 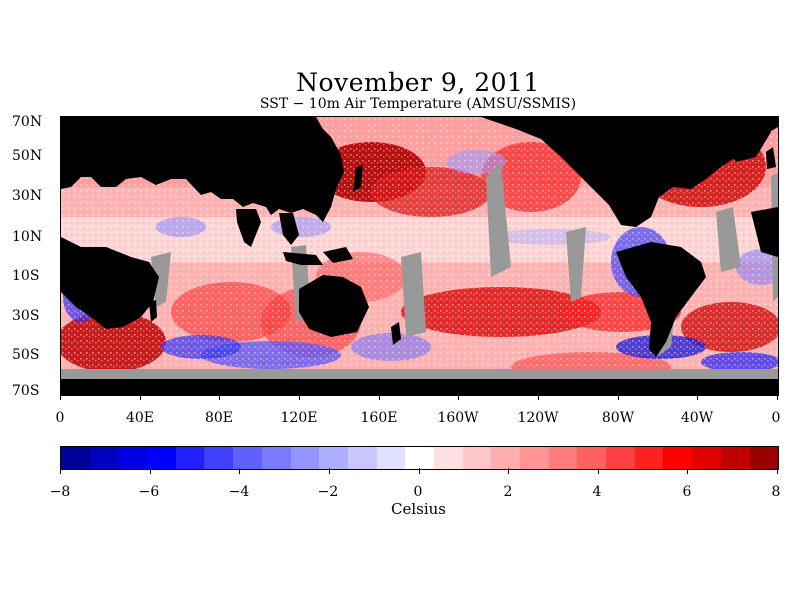 I want to click on lat-label-10s: 10S, so click(x=26, y=276).